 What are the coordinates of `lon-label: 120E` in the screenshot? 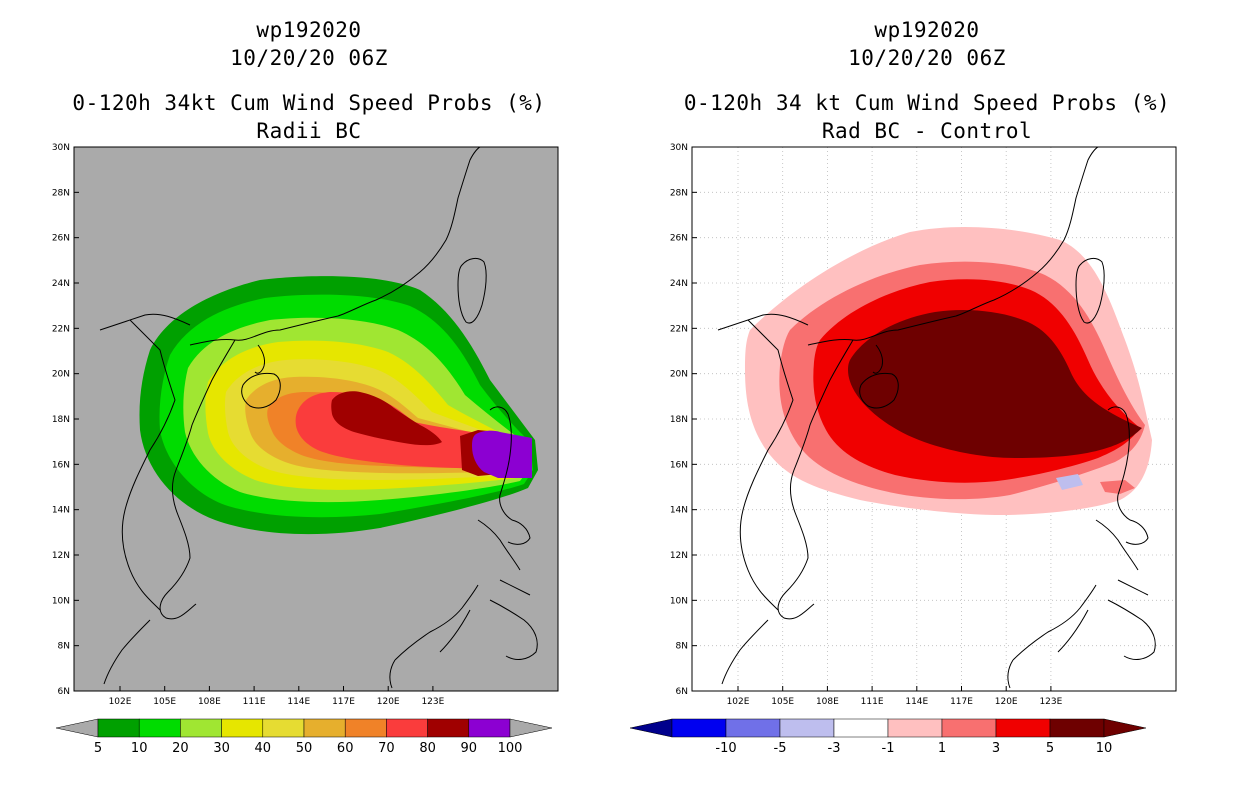 It's located at (388, 702).